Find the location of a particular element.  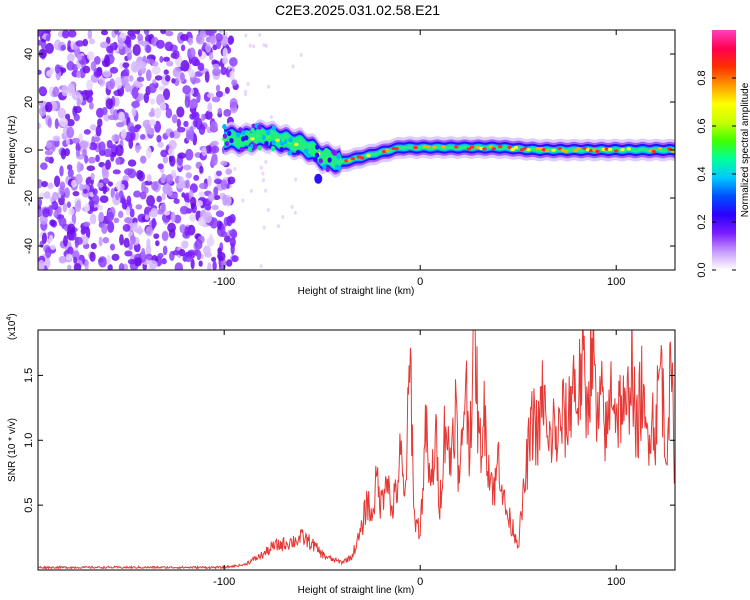

spectrogram-ridge is located at coordinates (448, 151).